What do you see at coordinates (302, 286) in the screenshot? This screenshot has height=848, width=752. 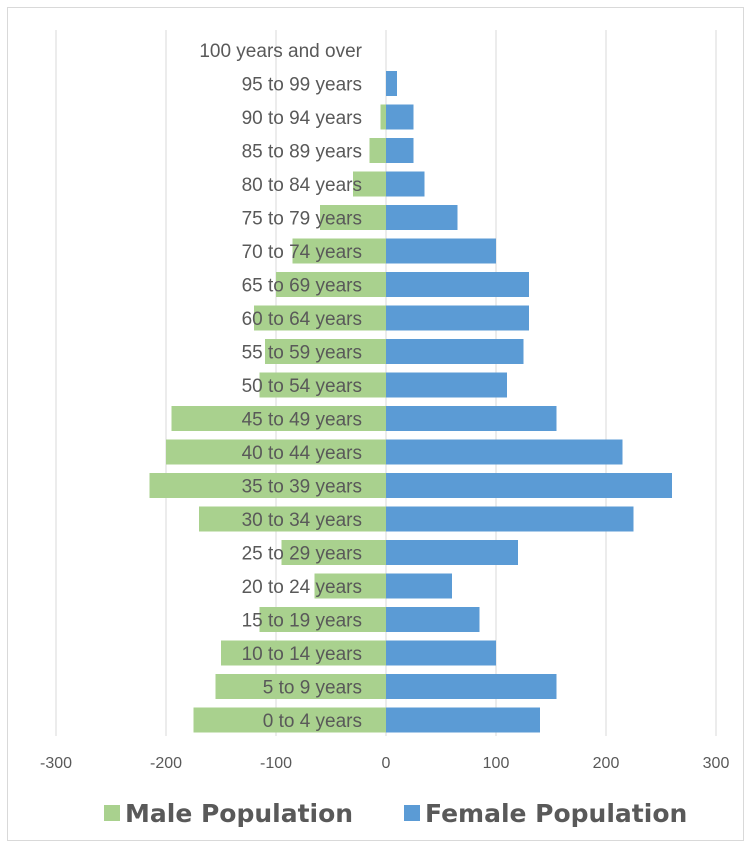 I see `category-label: 65 to 69 years` at bounding box center [302, 286].